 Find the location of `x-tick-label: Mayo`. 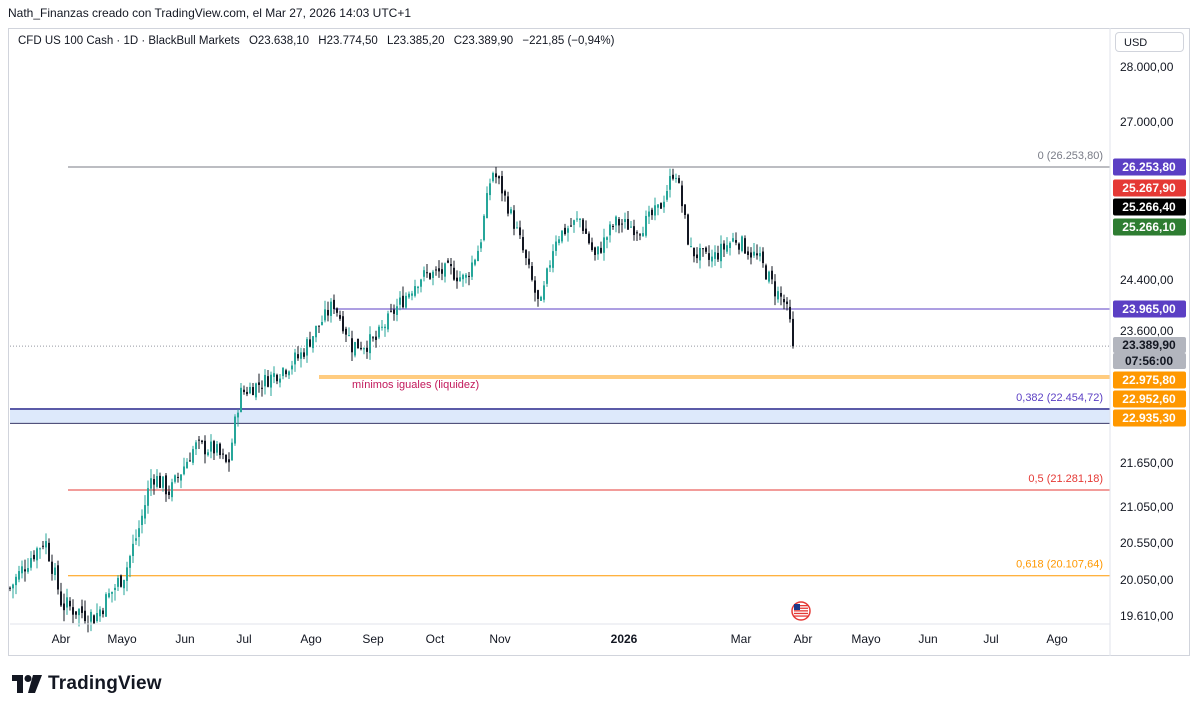

x-tick-label: Mayo is located at coordinates (866, 639).